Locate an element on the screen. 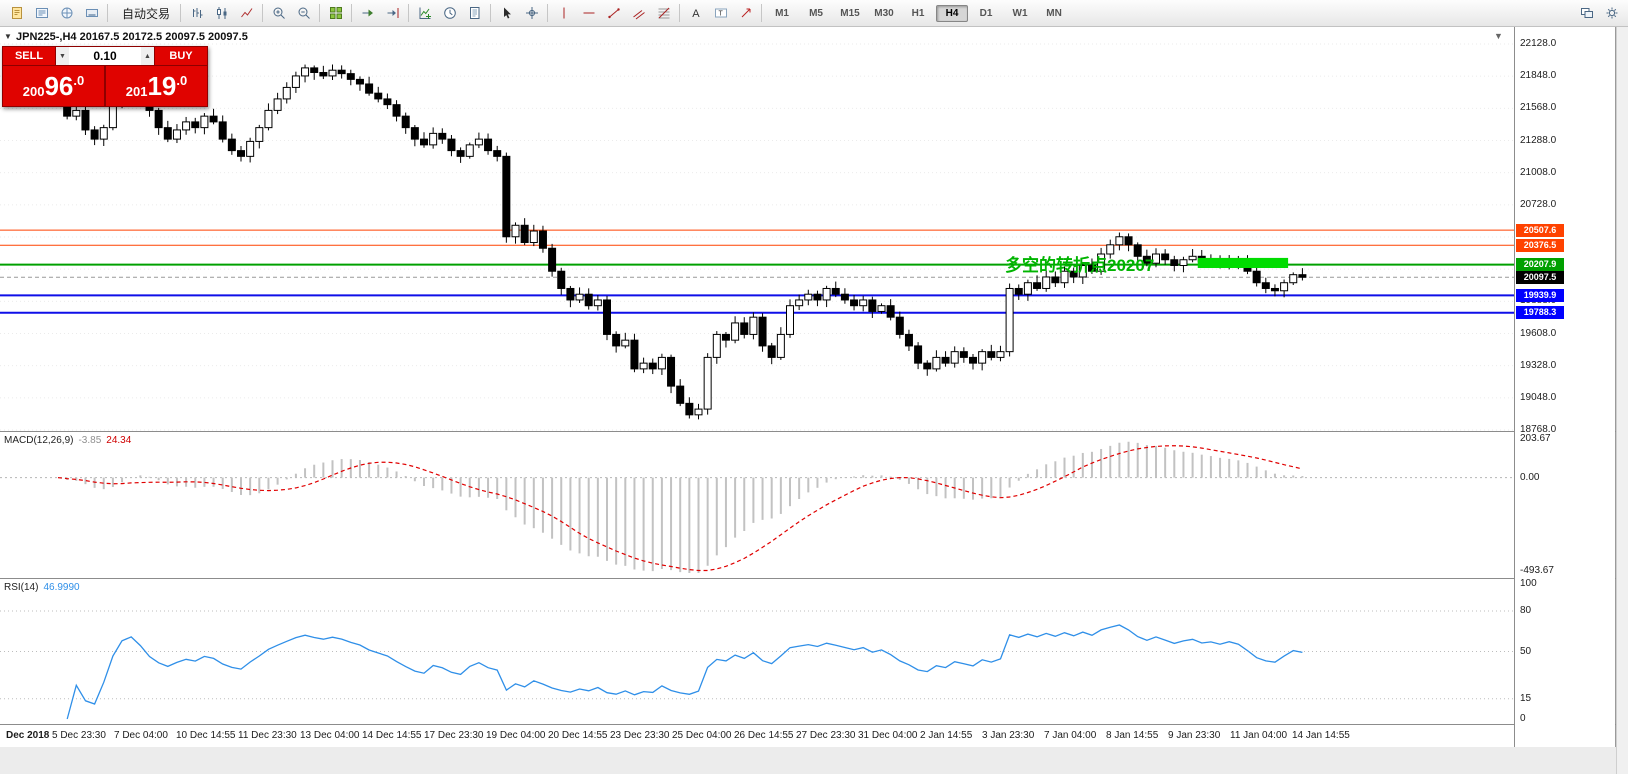 The width and height of the screenshot is (1628, 774). zoom-in-button is located at coordinates (278, 13).